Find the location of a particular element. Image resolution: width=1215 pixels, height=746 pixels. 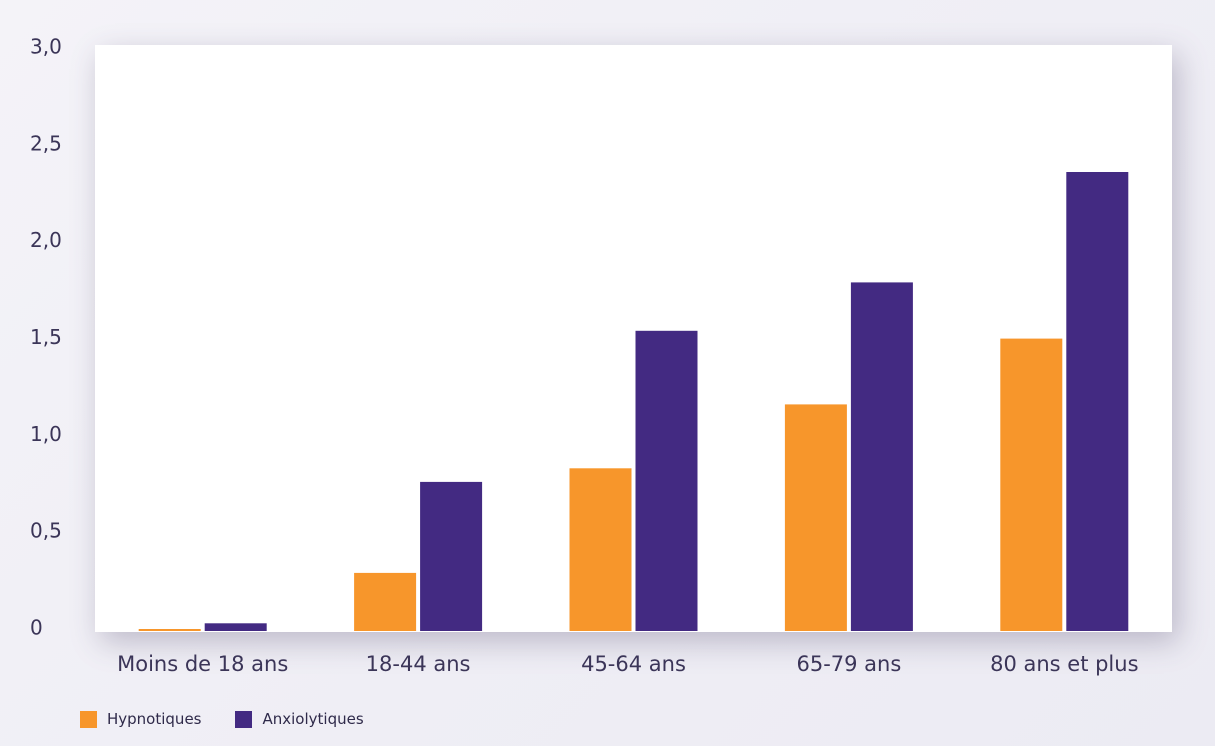

x-tick-label: Moins de 18 ans is located at coordinates (202, 664).